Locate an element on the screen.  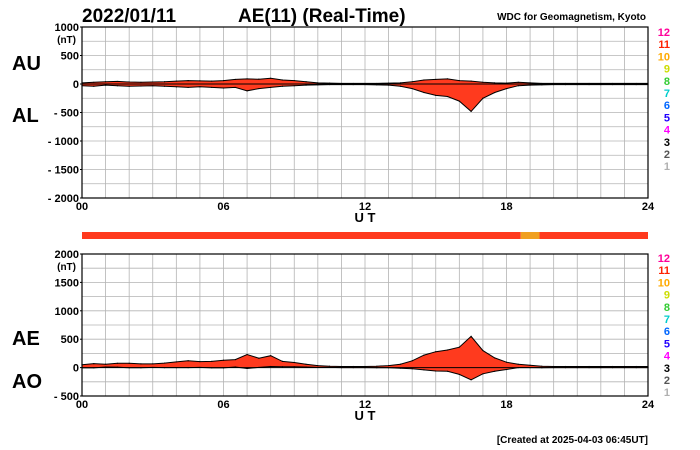
y-tick-label: - 500 is located at coordinates (66, 397).